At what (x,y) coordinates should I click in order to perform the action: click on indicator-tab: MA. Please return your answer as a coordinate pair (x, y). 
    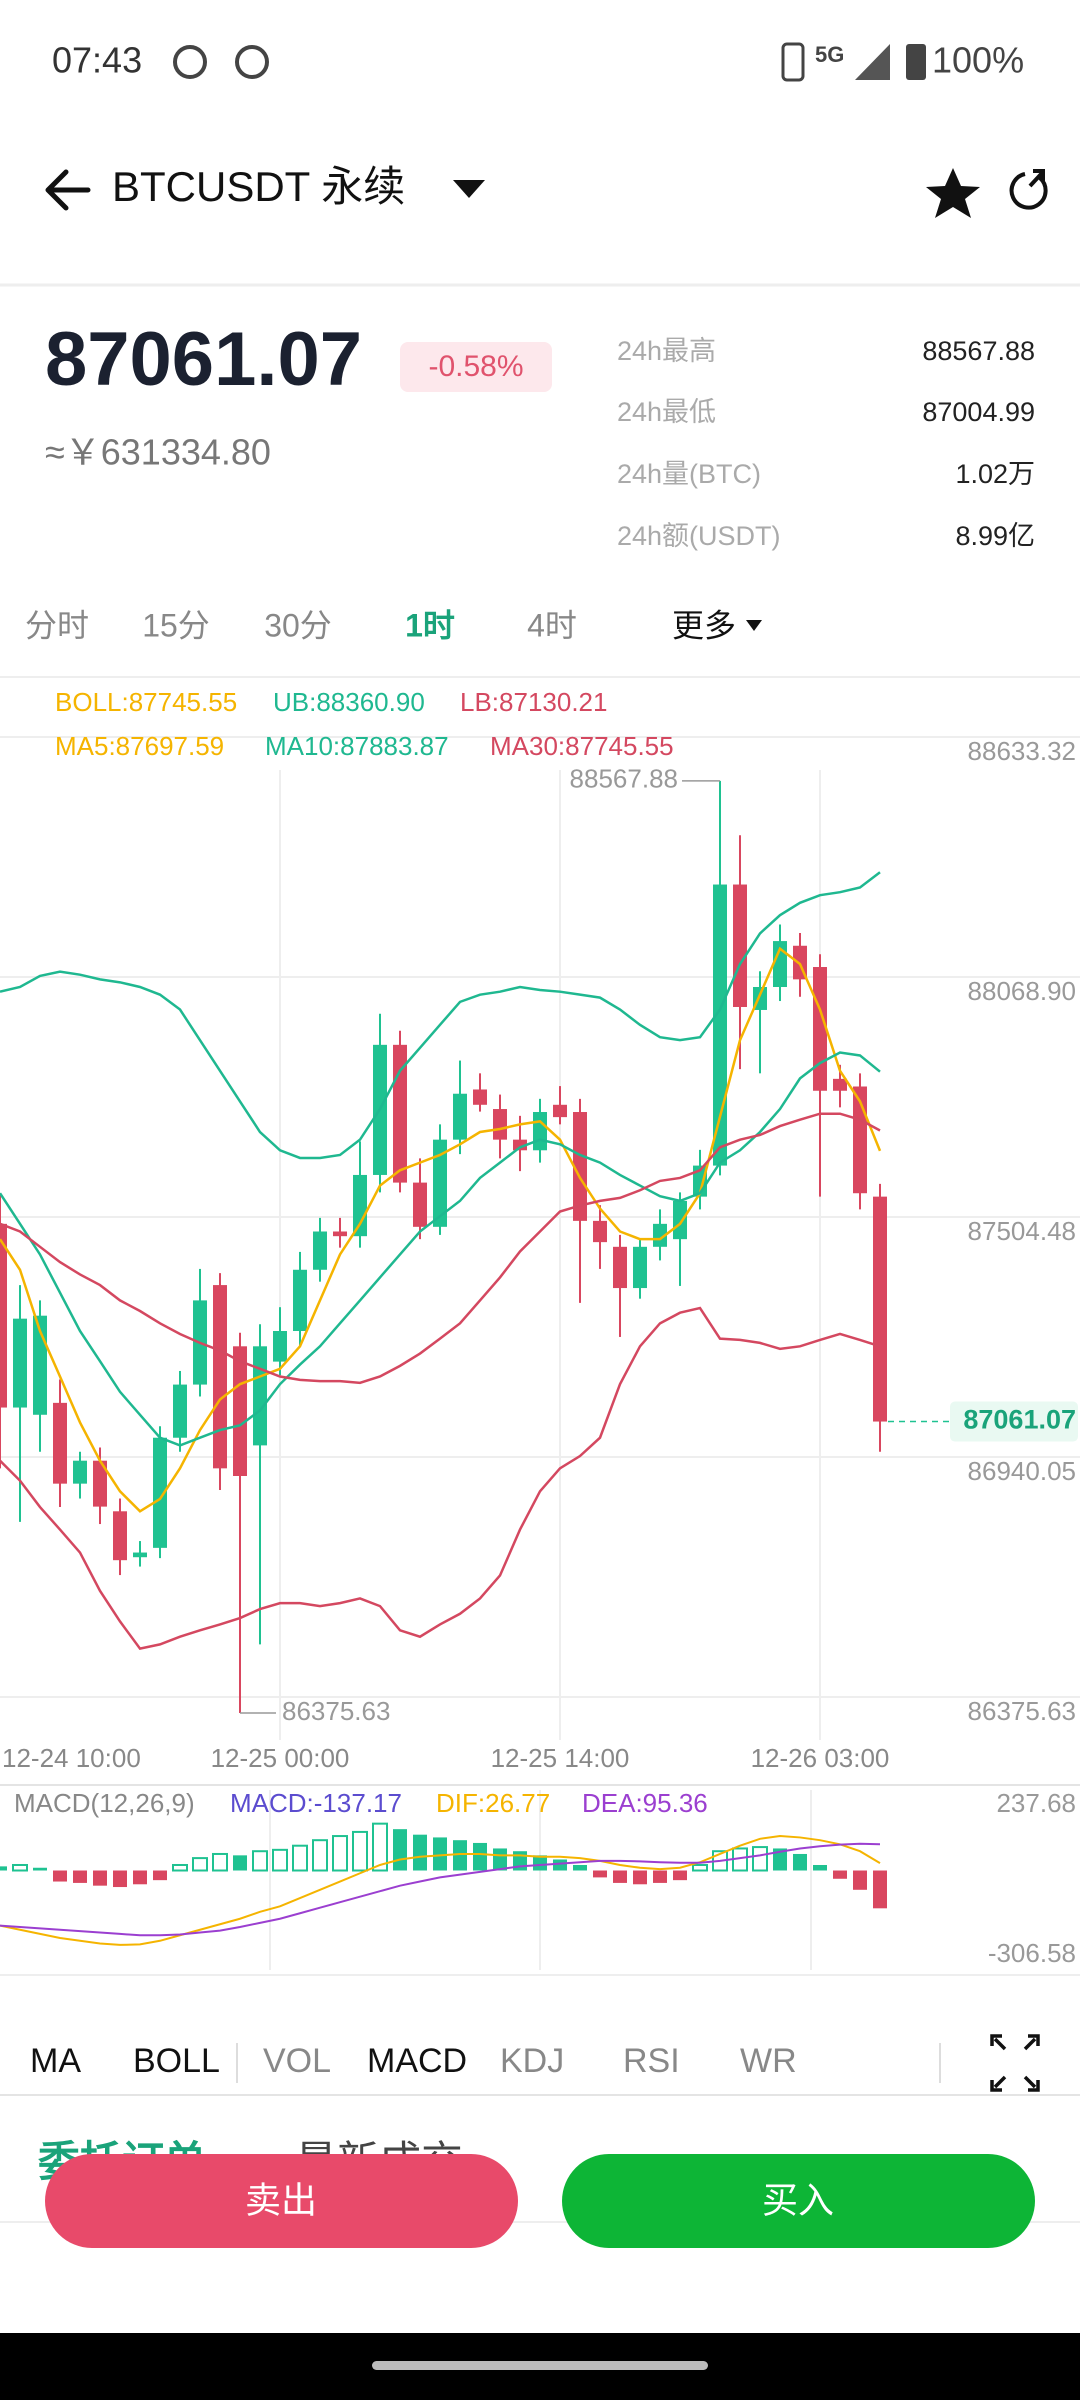
    Looking at the image, I should click on (55, 2061).